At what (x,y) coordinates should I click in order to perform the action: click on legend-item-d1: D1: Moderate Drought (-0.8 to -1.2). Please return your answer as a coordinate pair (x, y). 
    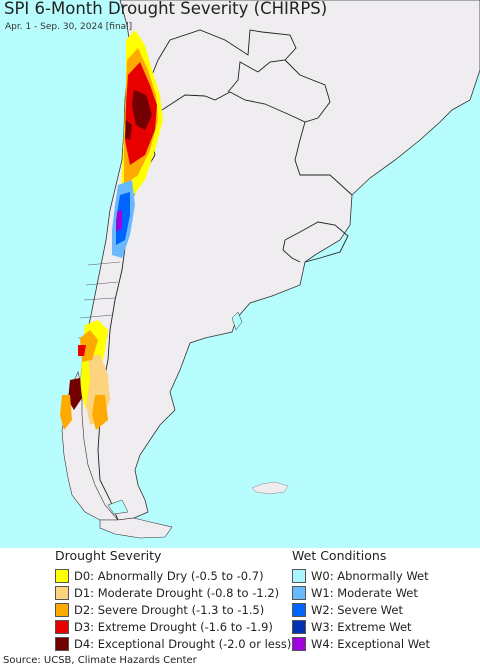
    Looking at the image, I should click on (173, 592).